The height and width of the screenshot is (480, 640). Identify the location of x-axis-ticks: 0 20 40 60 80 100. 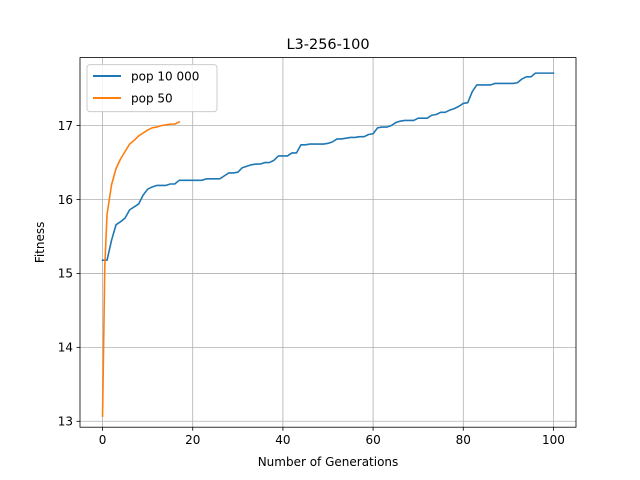
(332, 437).